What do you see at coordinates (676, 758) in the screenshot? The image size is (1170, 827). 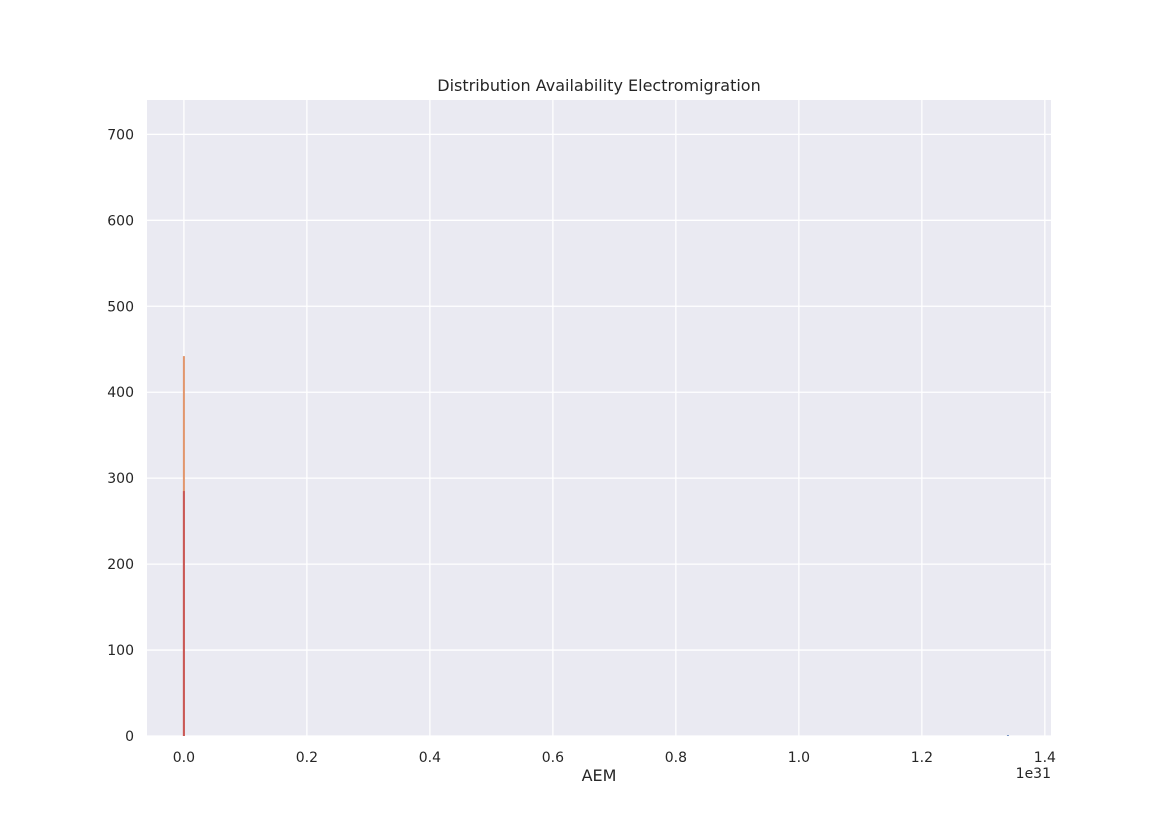 I see `x-tick-label: 0.8` at bounding box center [676, 758].